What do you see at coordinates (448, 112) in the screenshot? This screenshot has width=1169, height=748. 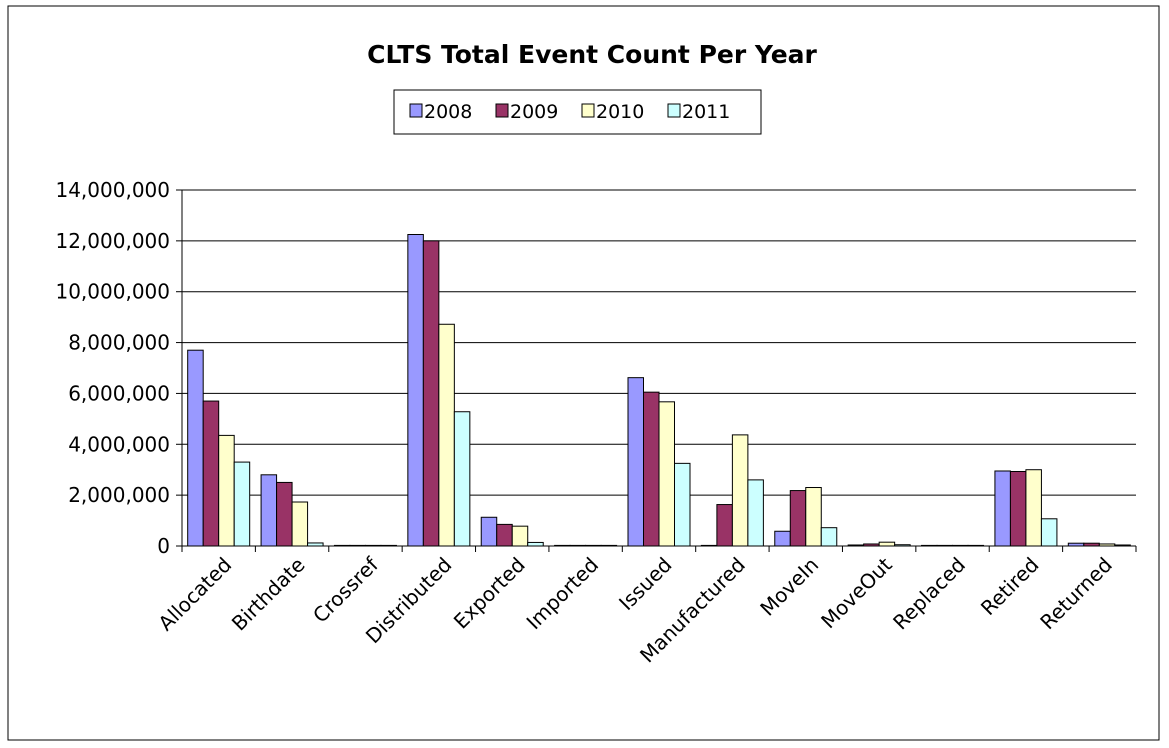 I see `legend-label-2008: 2008` at bounding box center [448, 112].